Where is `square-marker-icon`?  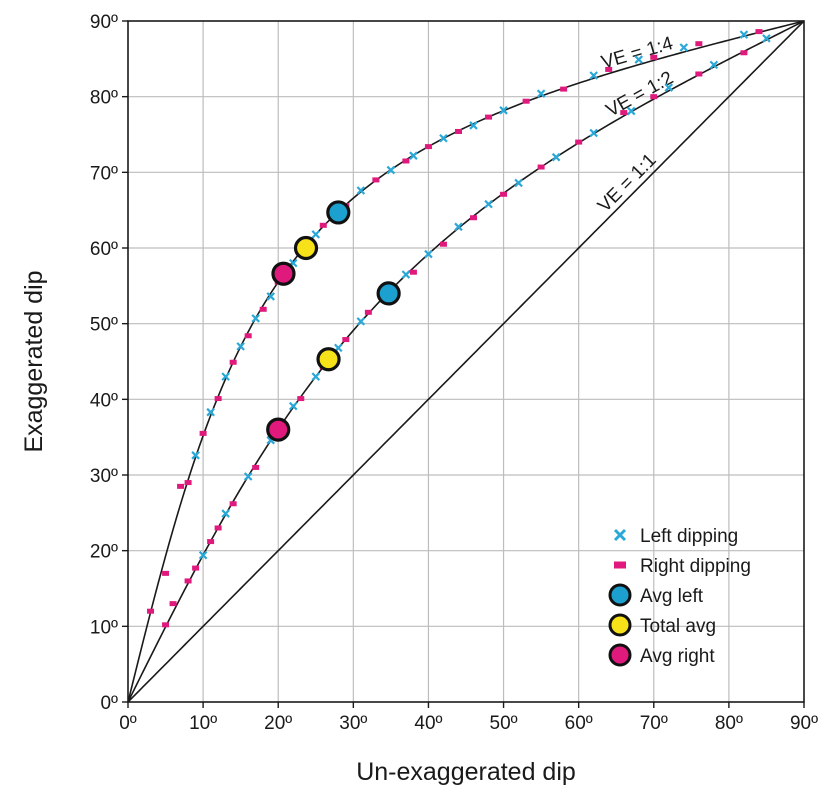 square-marker-icon is located at coordinates (620, 565).